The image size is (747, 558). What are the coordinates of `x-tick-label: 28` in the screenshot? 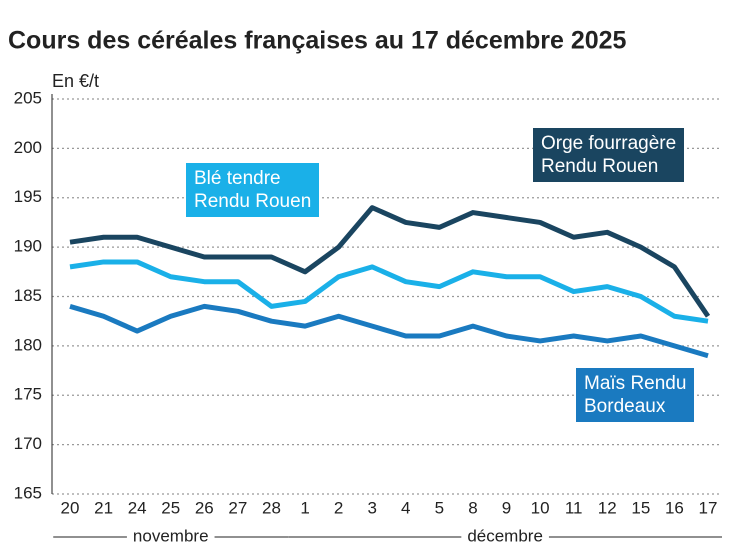 It's located at (271, 507).